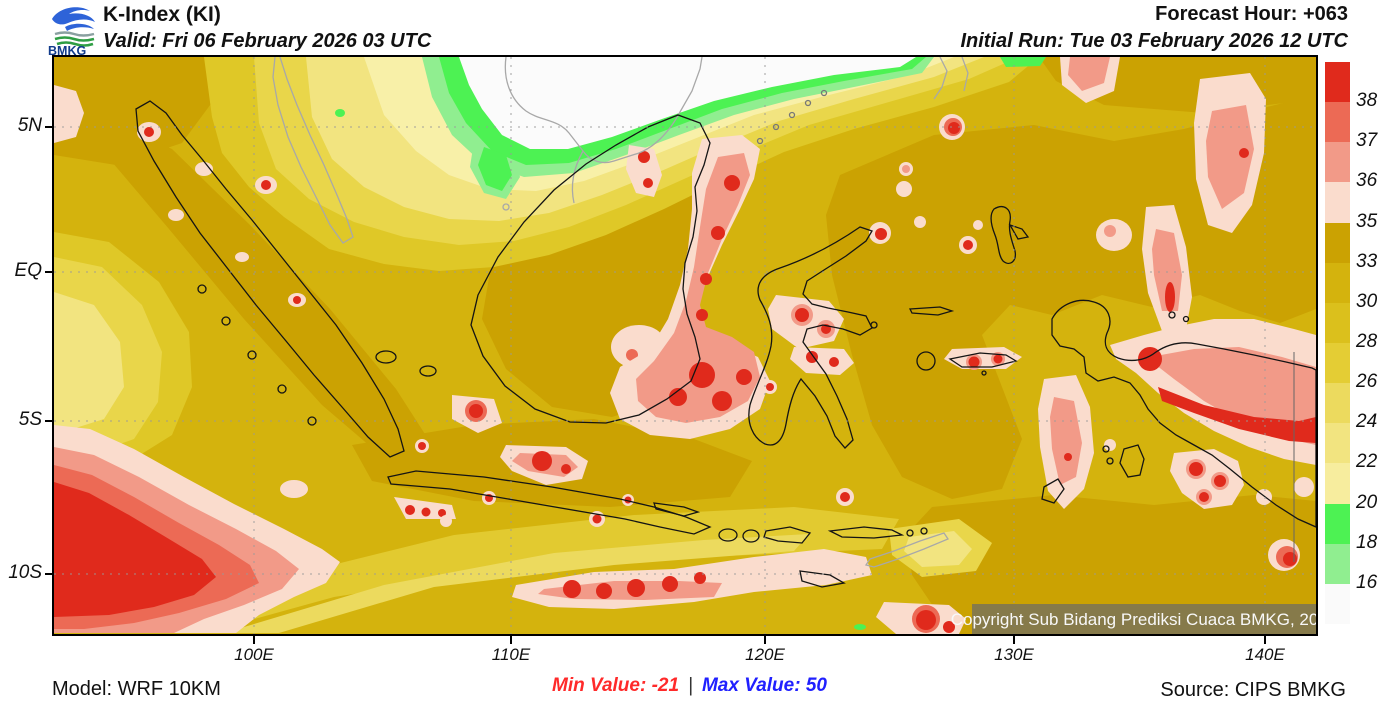 This screenshot has height=709, width=1400. I want to click on colorbar-label: 37, so click(1367, 141).